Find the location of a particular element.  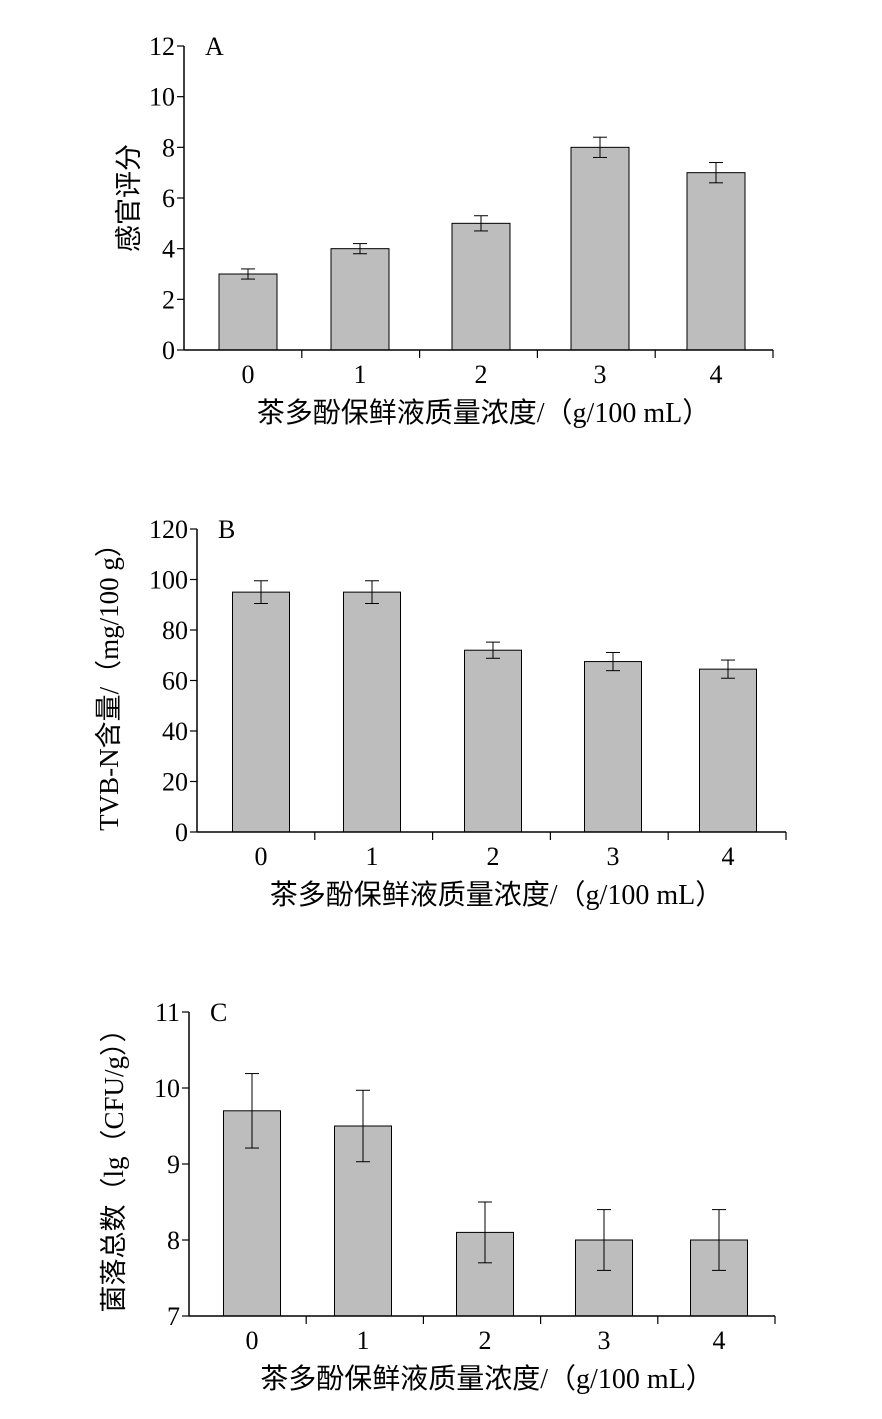

y-axis-title: 菌落总数（lg（CFU/g）） is located at coordinates (114, 1163).